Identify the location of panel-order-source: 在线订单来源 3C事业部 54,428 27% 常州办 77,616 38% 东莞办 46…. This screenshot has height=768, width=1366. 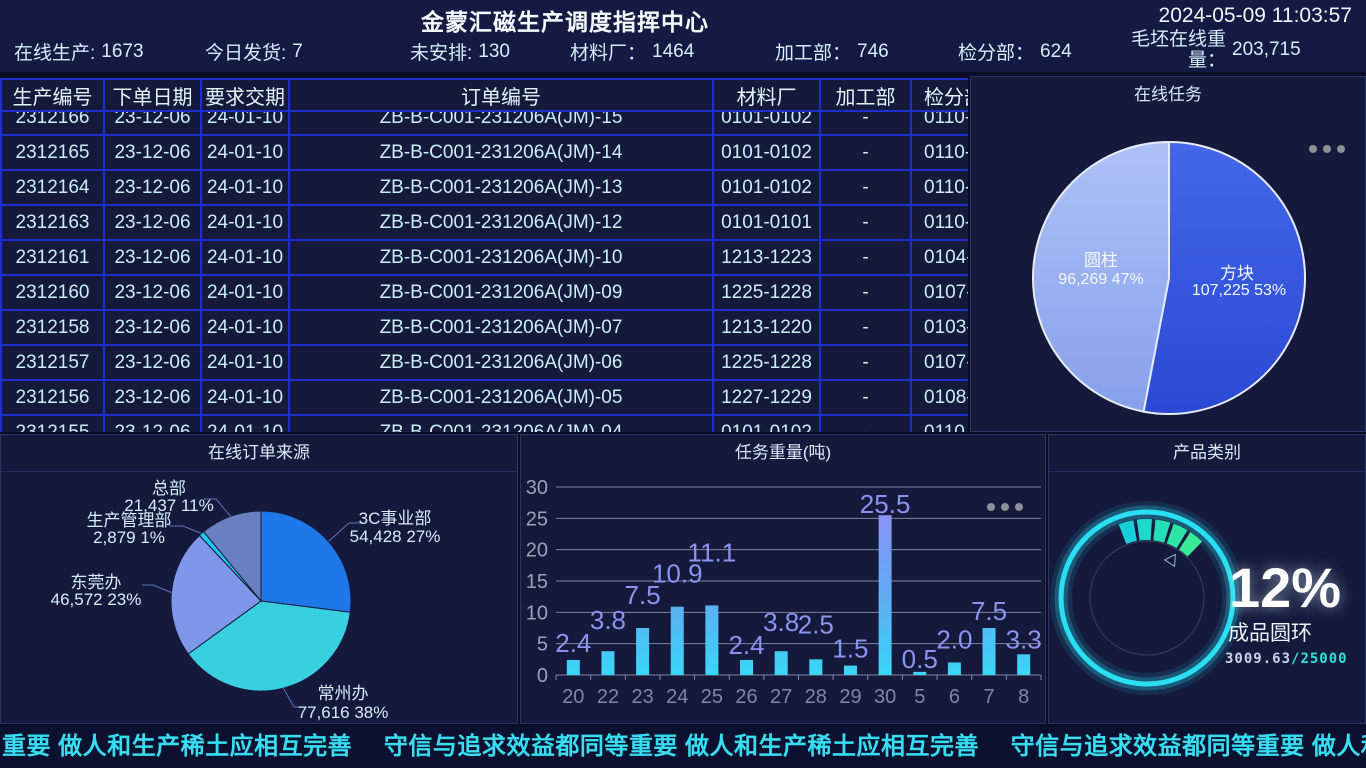
(259, 579).